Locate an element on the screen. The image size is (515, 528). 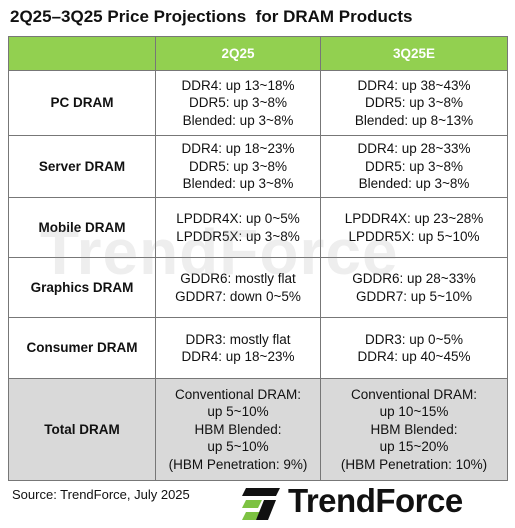
cell-line: Blended: up 8~13% is located at coordinates (414, 120).